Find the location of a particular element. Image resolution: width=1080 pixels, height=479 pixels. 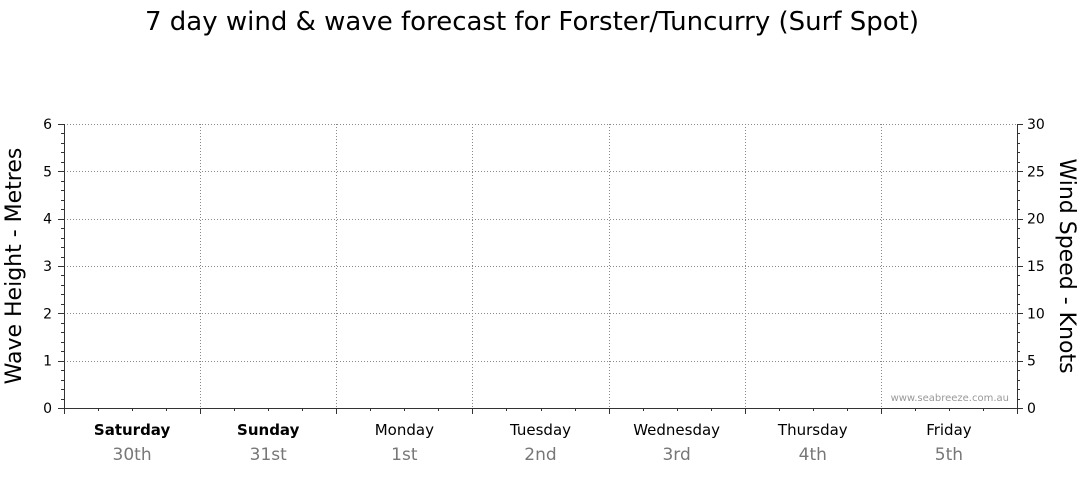

right-tick-label: 20 is located at coordinates (1036, 220).